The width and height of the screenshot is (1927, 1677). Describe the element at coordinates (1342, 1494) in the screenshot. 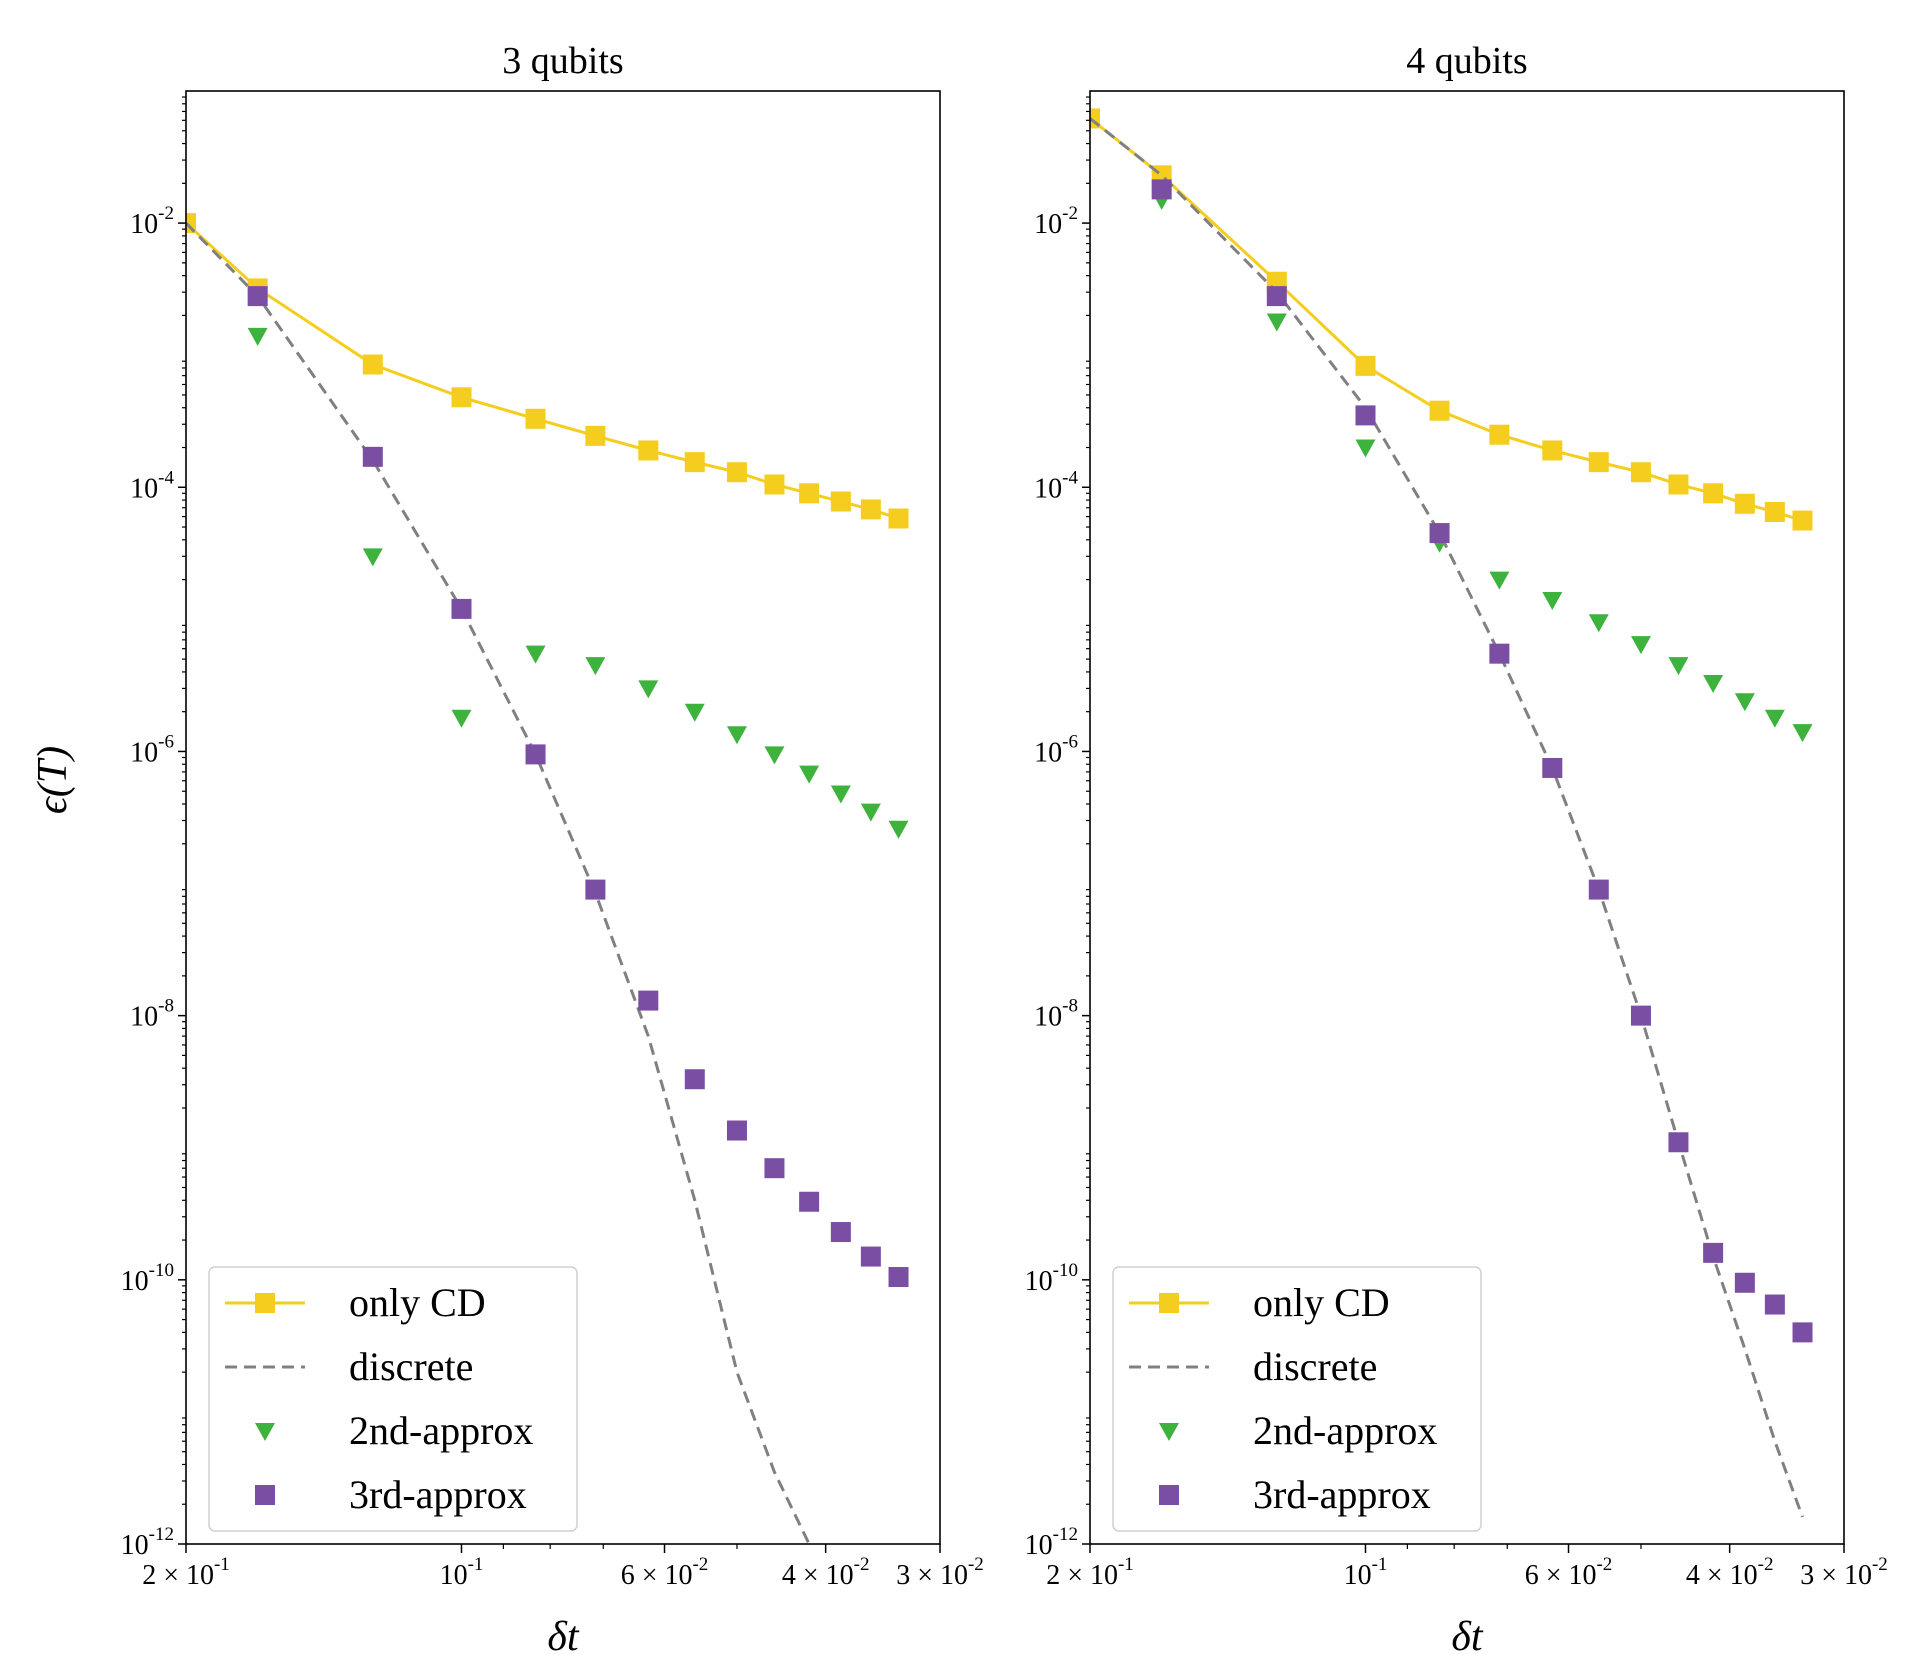

I see `legend-label: 3rd-approx` at that location.